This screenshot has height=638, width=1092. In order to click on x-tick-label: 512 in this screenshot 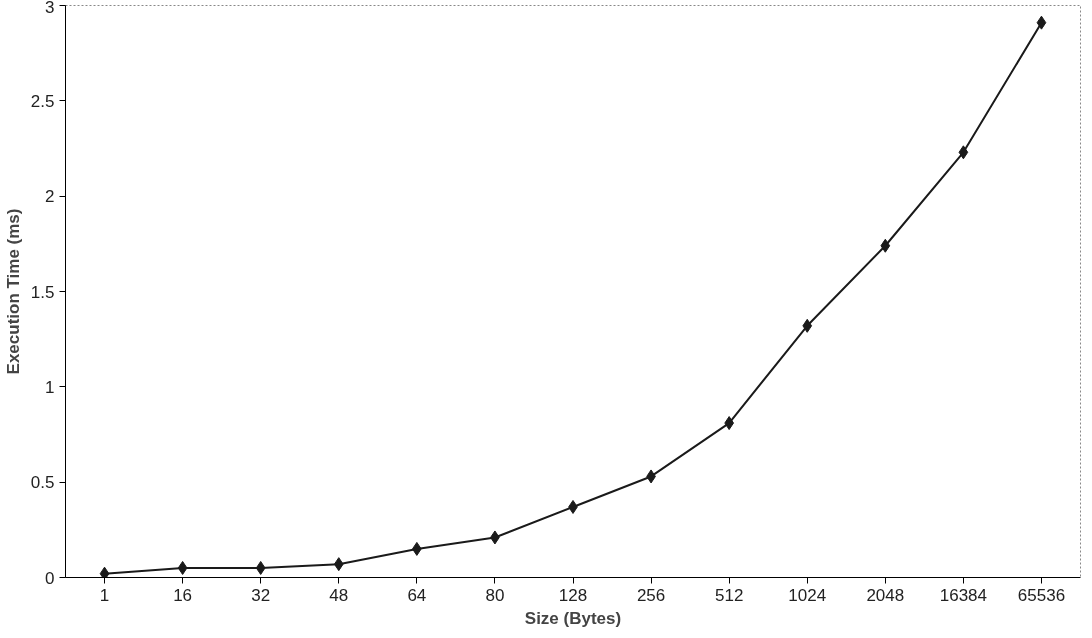, I will do `click(729, 595)`.